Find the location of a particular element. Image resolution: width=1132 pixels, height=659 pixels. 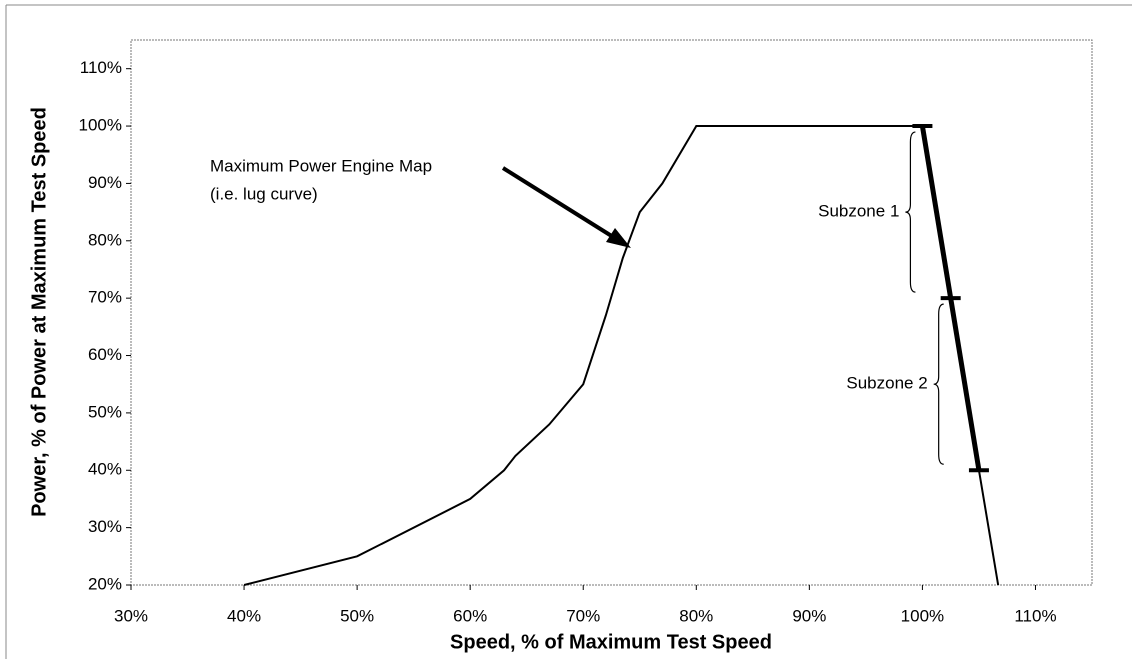

x-tick-label: 110% is located at coordinates (1035, 615).